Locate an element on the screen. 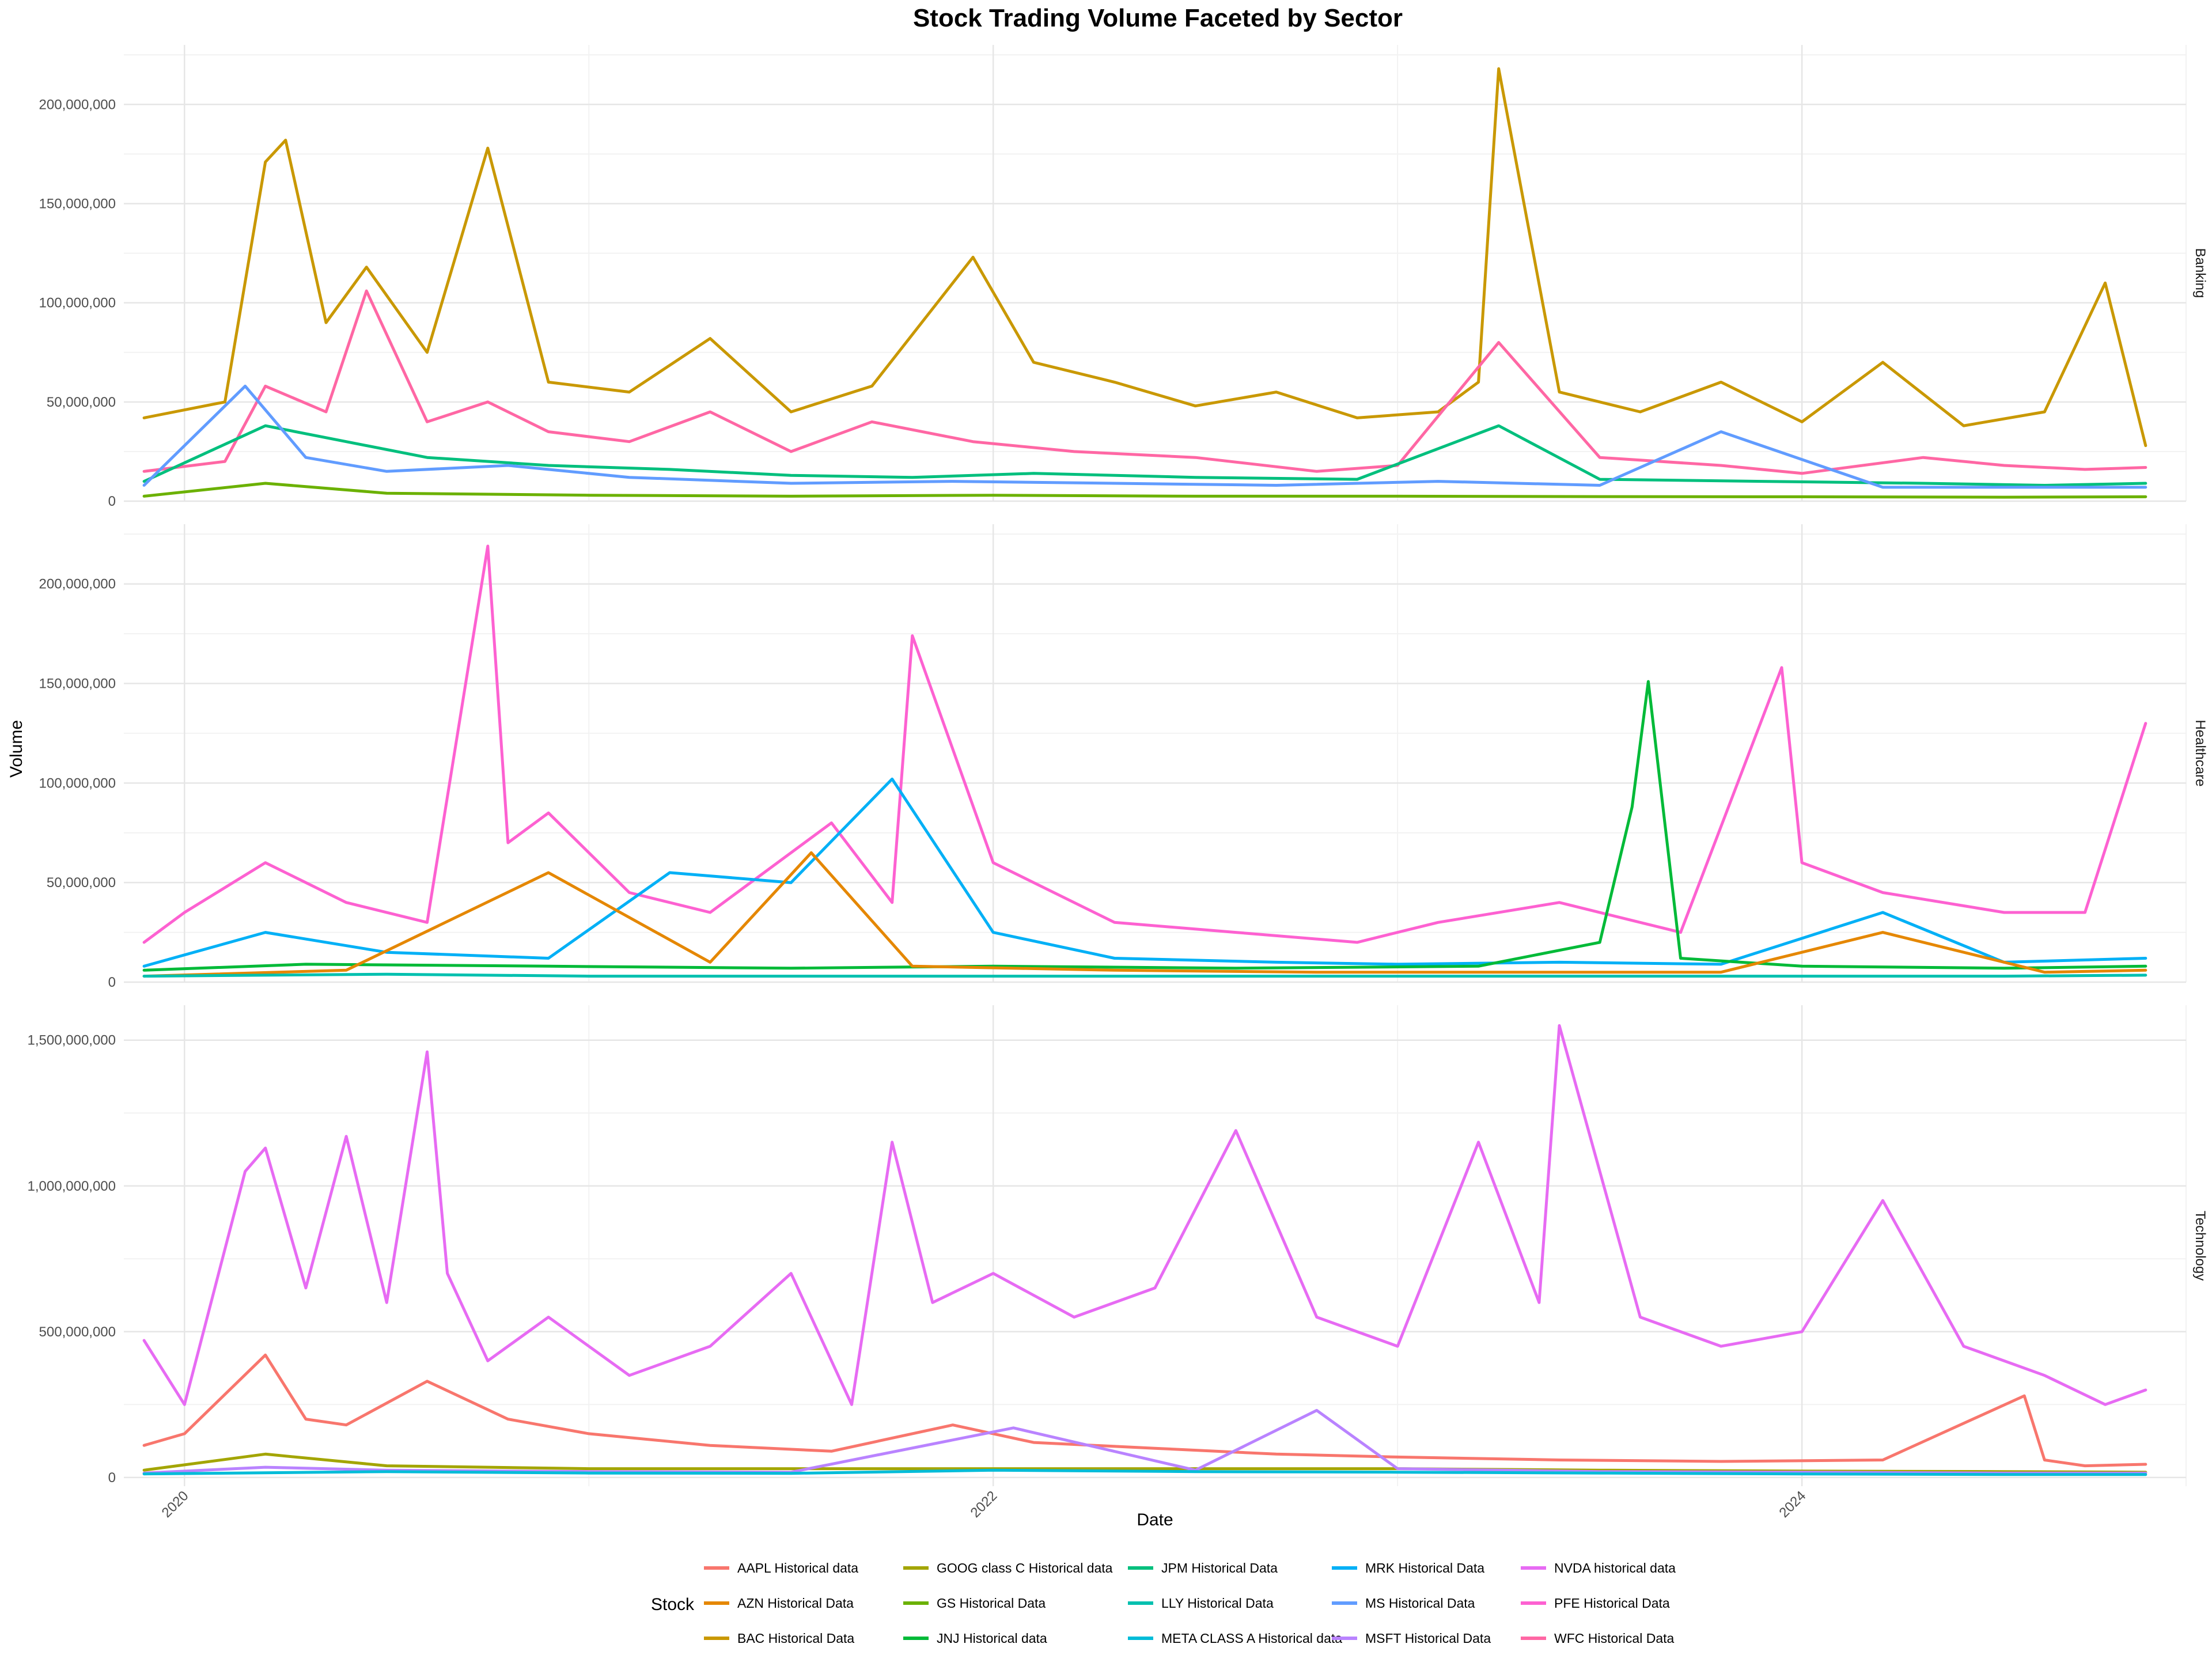 This screenshot has width=2212, height=1659. legend-item: NVDA historical data is located at coordinates (1598, 1567).